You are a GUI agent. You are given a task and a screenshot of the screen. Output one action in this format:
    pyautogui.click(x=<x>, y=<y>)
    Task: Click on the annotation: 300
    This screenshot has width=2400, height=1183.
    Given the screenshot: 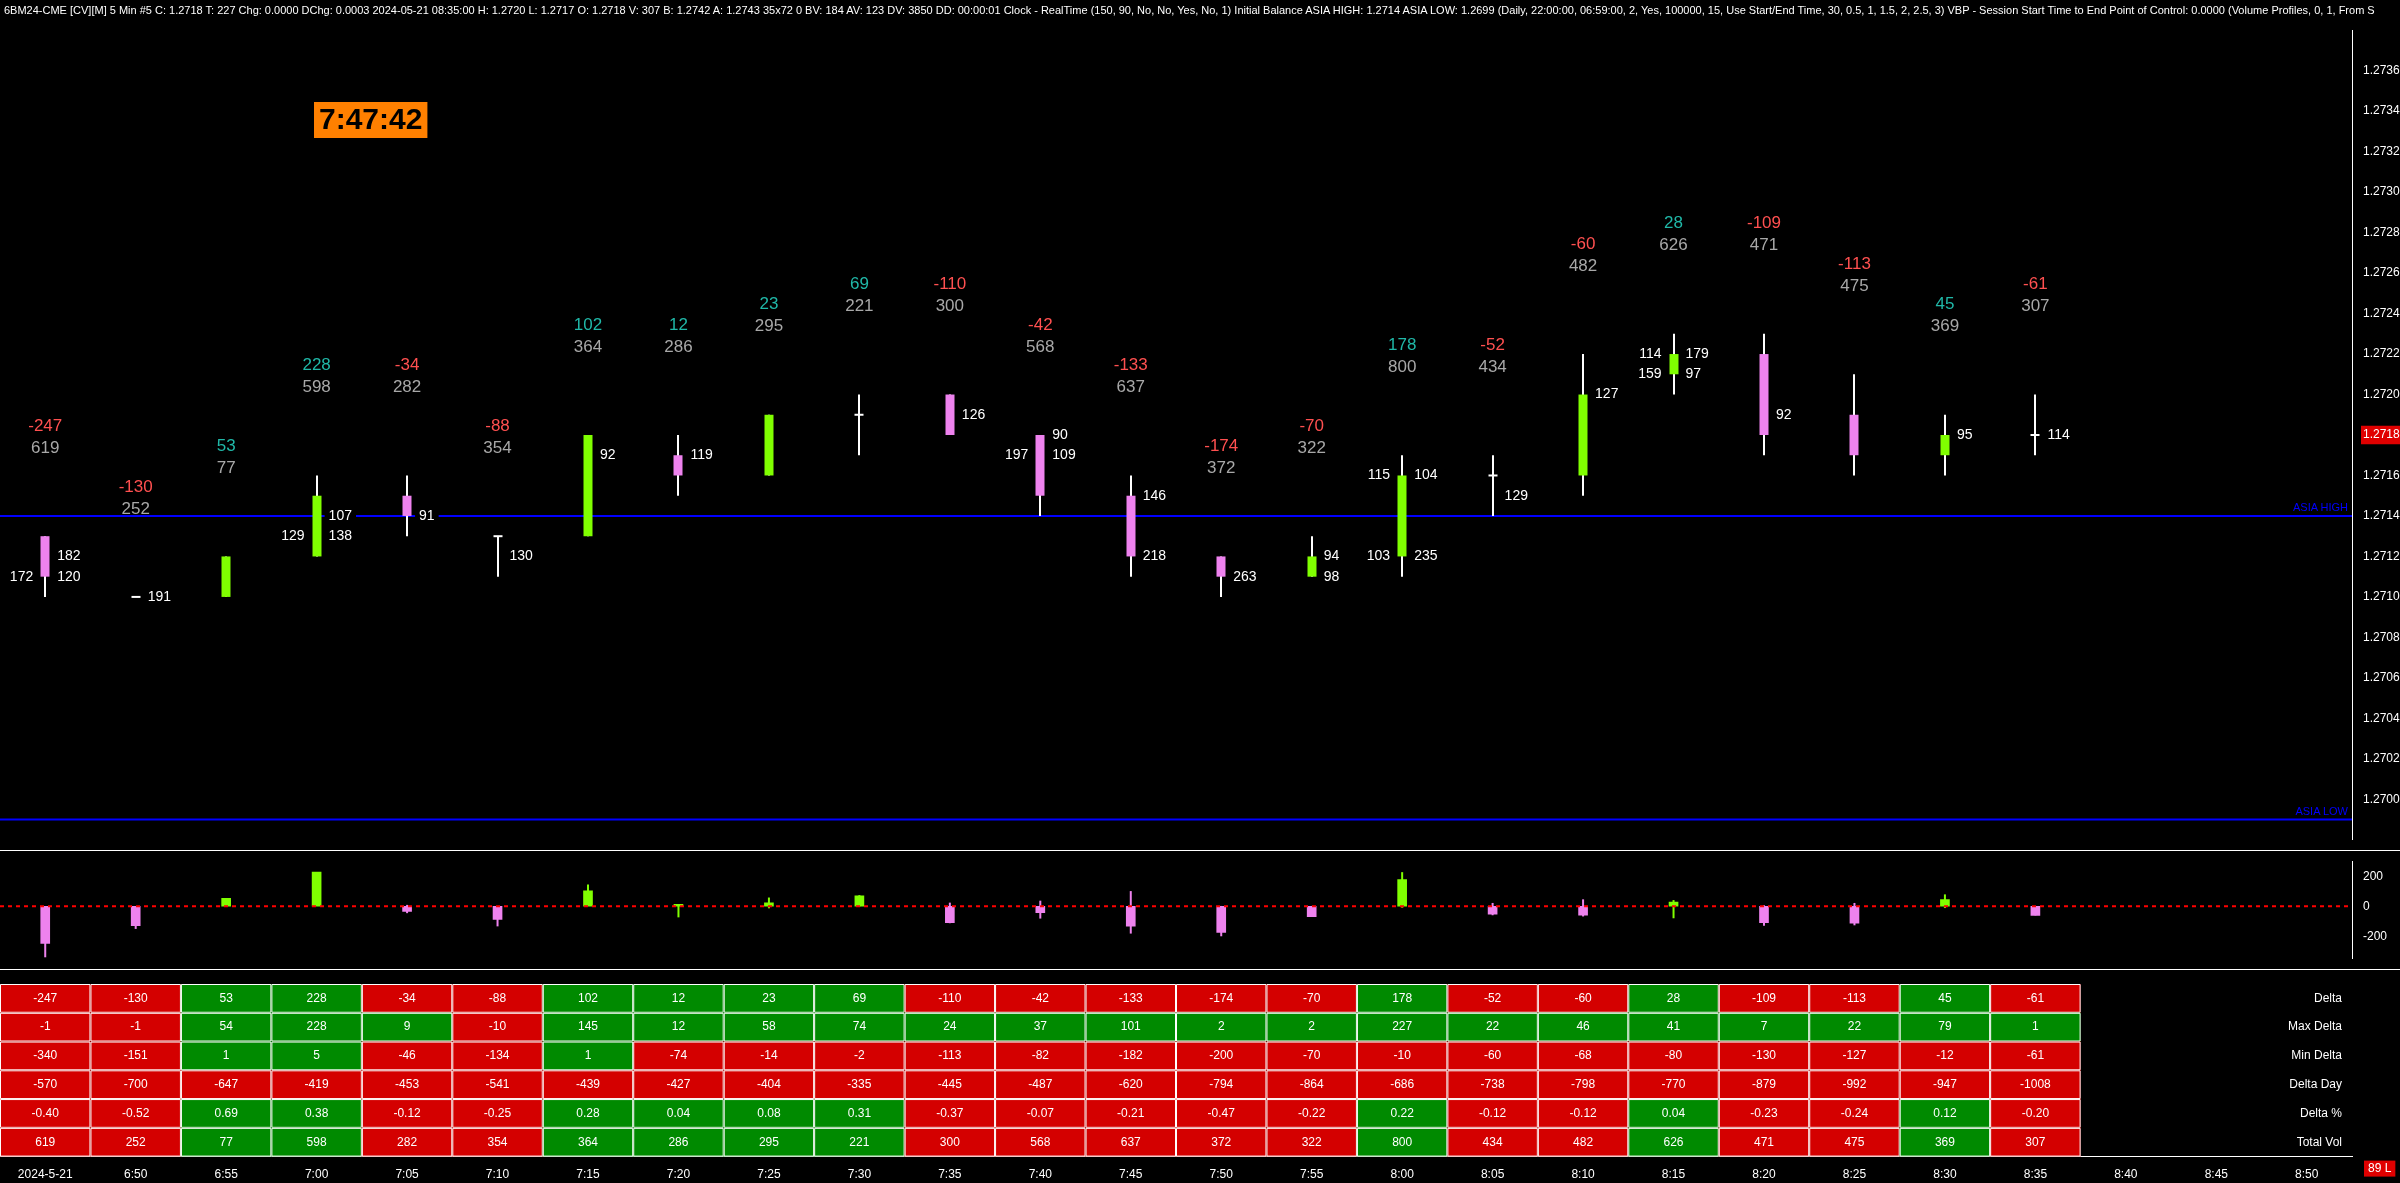 What is the action you would take?
    pyautogui.click(x=950, y=306)
    